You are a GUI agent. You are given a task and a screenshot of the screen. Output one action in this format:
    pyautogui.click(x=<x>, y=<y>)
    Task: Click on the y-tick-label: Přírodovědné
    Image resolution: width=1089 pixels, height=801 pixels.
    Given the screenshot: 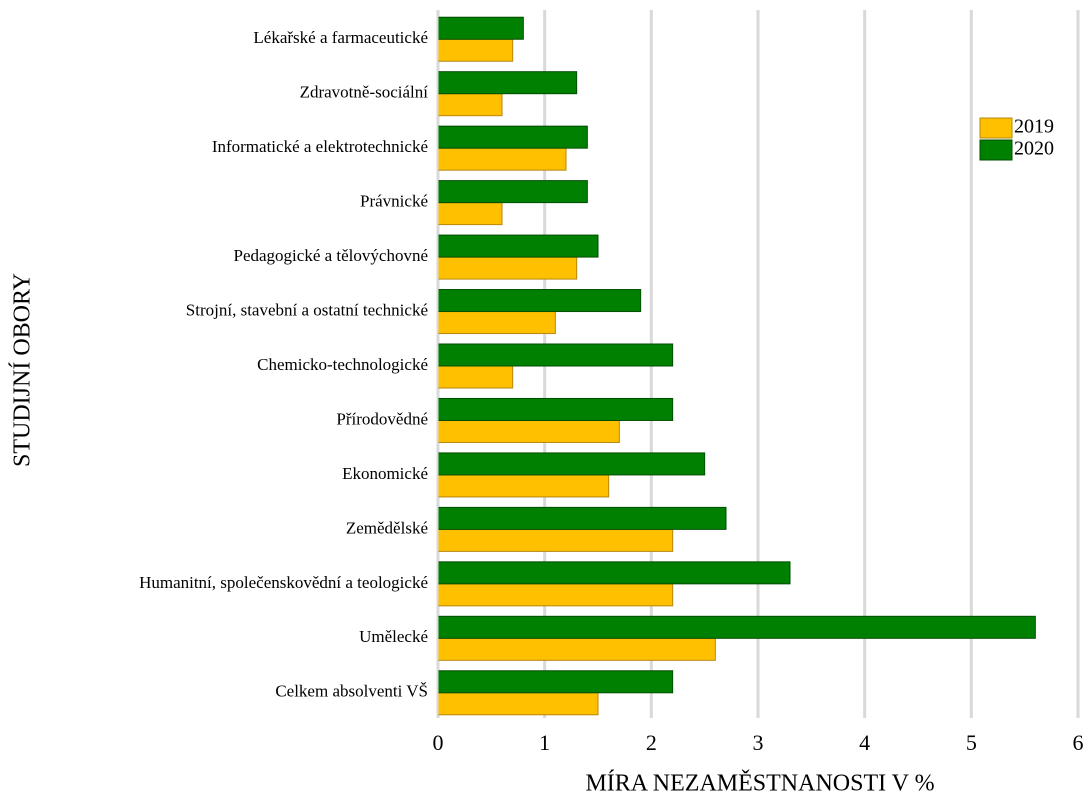 What is the action you would take?
    pyautogui.click(x=382, y=418)
    